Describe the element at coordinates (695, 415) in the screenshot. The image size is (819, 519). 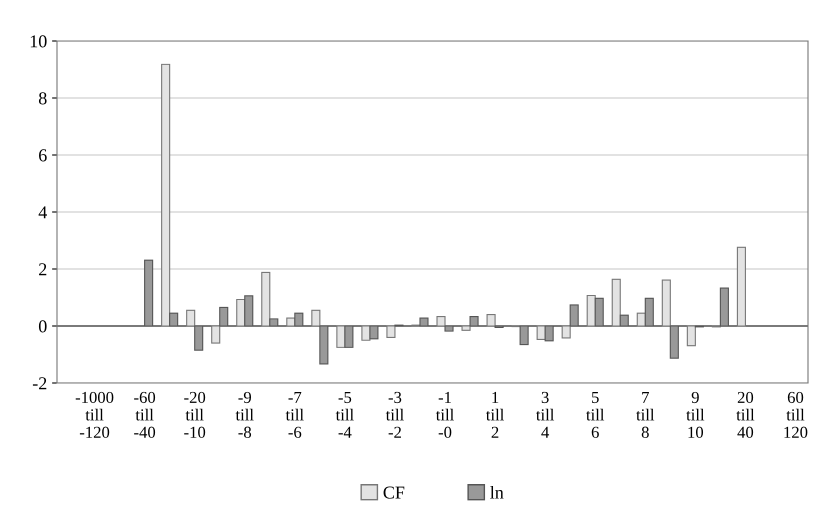
I see `x-tick-label: 9 till 10` at that location.